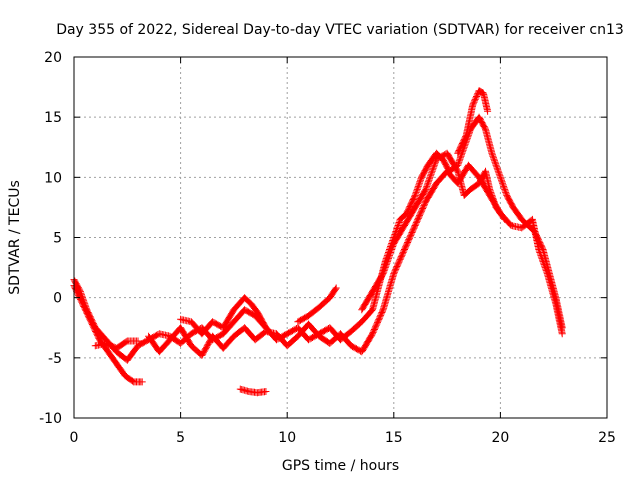  I want to click on x-tick-label: 0, so click(74, 438).